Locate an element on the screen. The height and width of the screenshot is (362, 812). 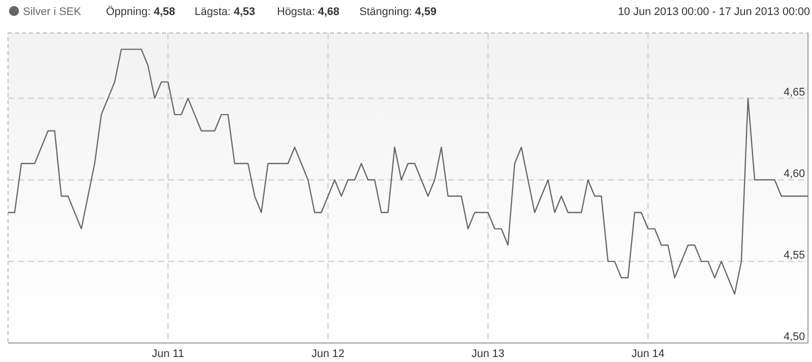
text: Stängning: 4,59 is located at coordinates (397, 12).